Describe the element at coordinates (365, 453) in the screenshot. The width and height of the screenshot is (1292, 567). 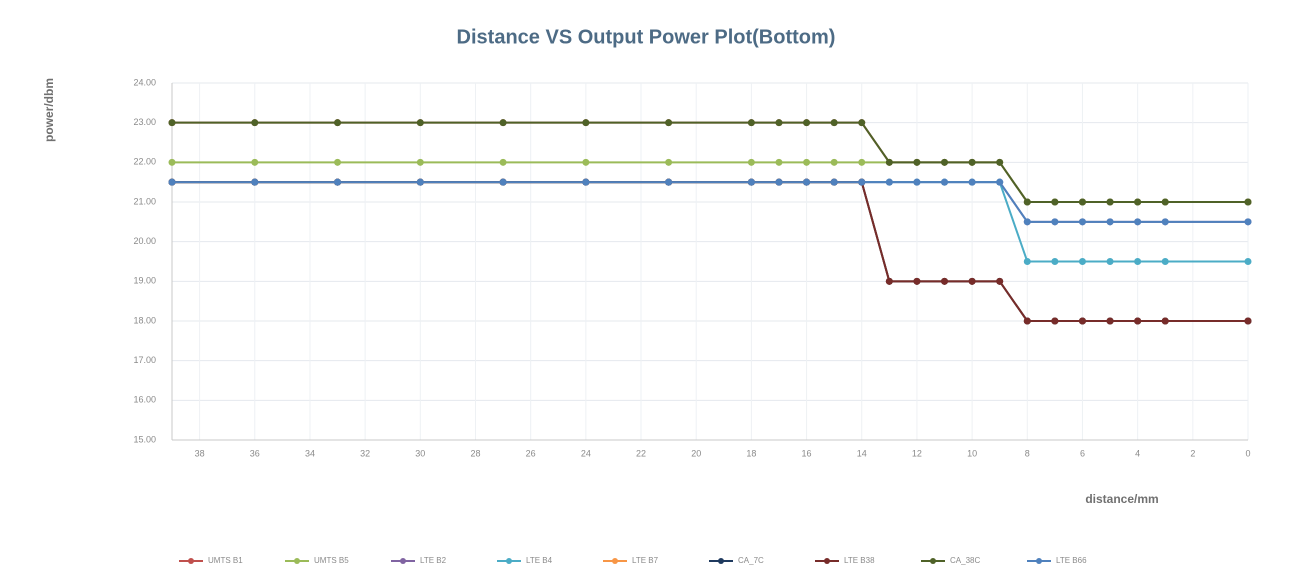
I see `x-tick-label: 32` at that location.